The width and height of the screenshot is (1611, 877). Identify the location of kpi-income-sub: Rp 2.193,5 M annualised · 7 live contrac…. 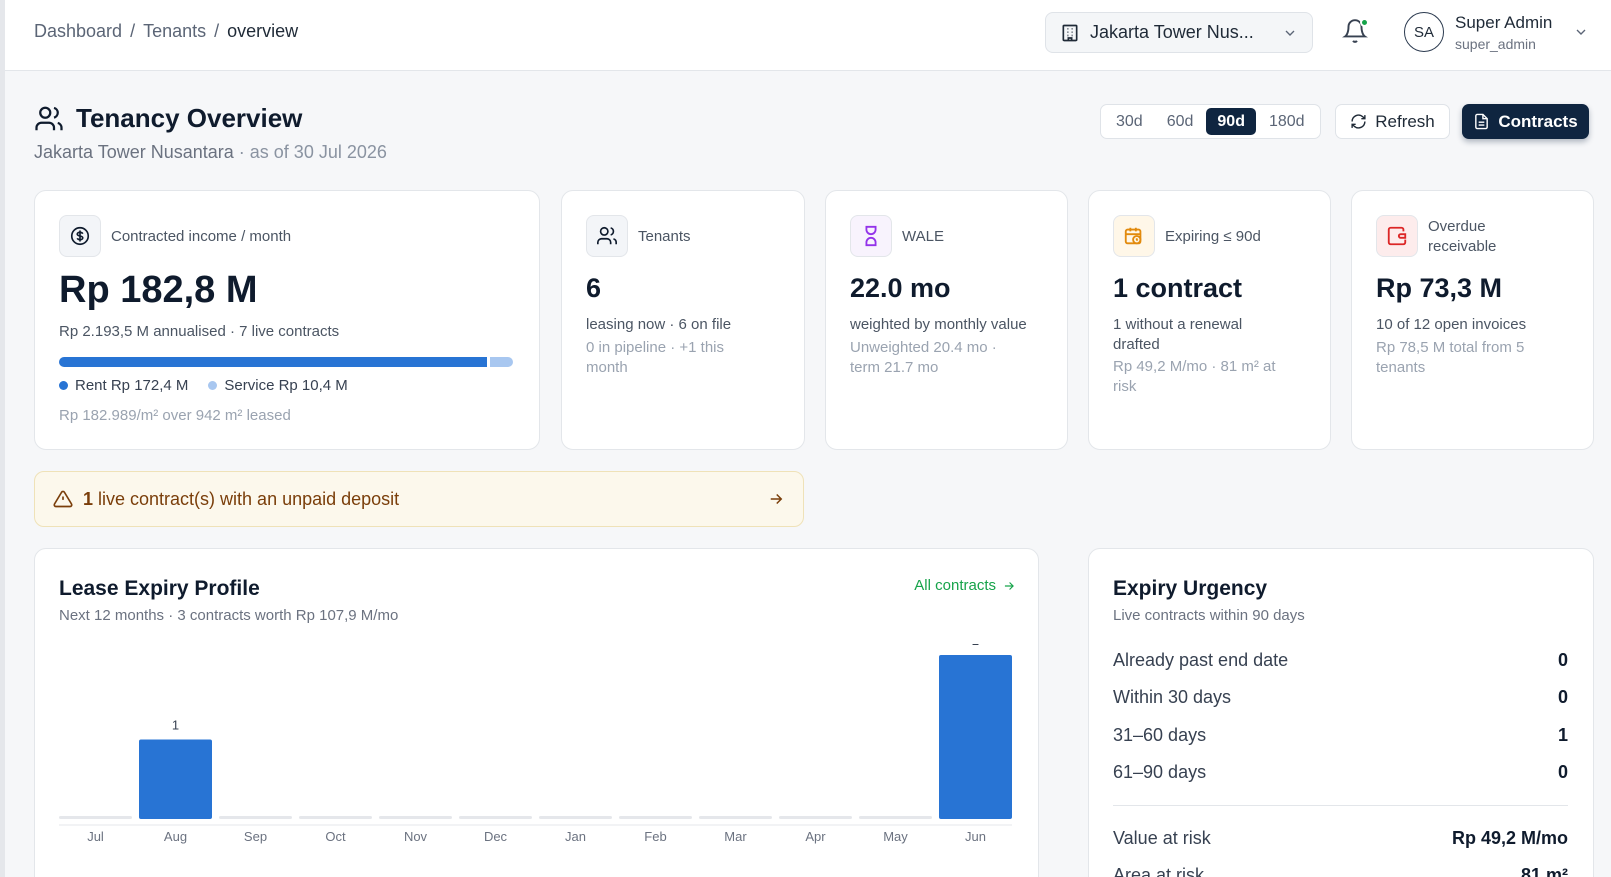
(199, 331).